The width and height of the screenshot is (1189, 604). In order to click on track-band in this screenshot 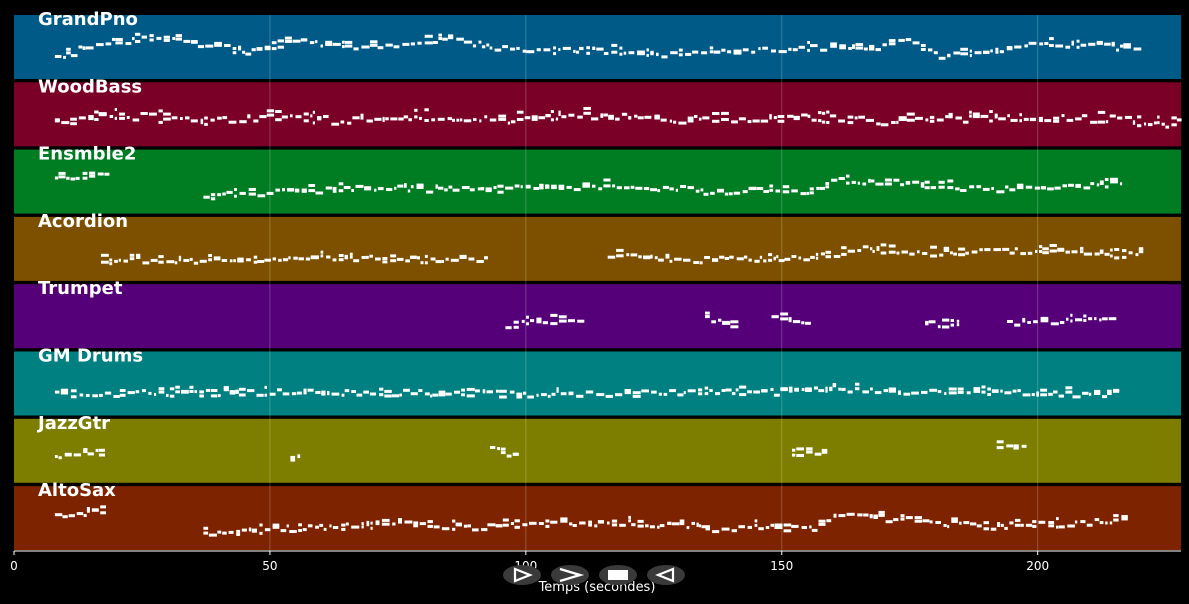, I will do `click(597, 181)`.